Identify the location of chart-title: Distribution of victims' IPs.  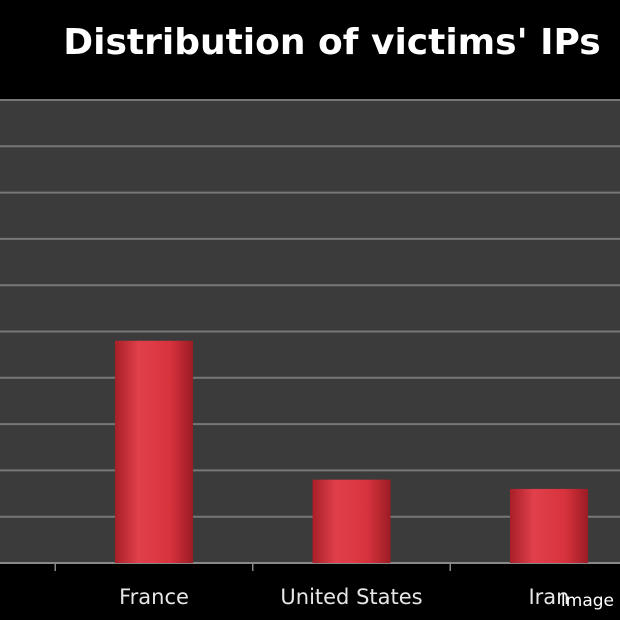
(332, 42).